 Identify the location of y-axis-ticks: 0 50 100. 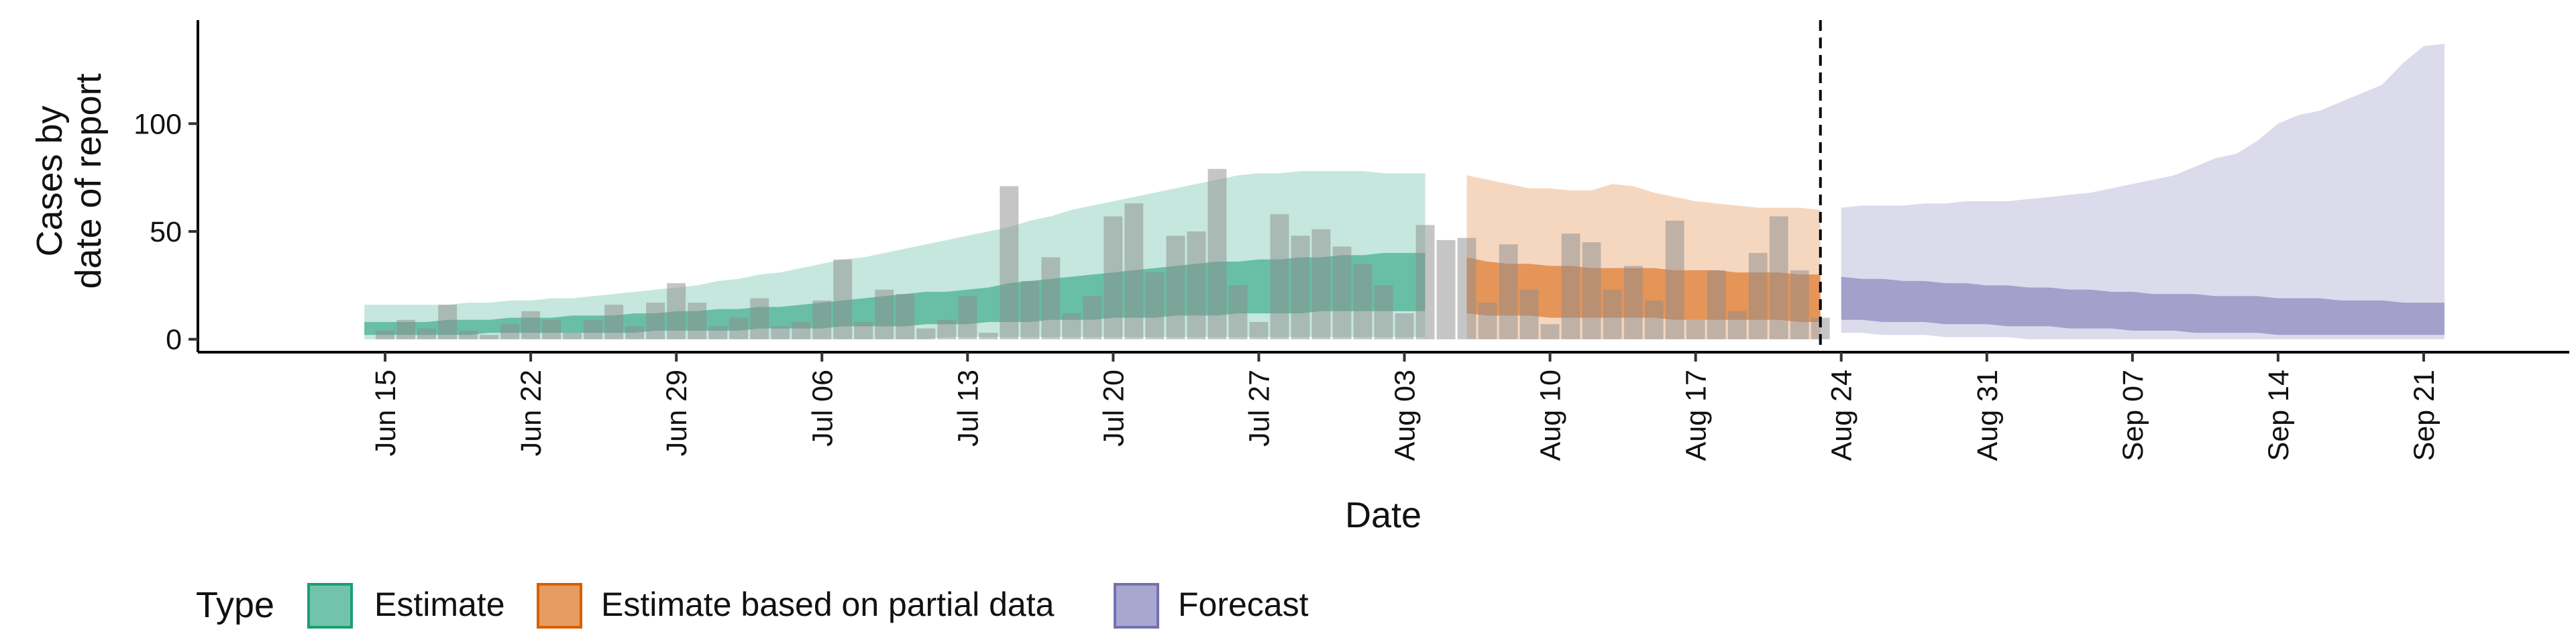
(165, 232).